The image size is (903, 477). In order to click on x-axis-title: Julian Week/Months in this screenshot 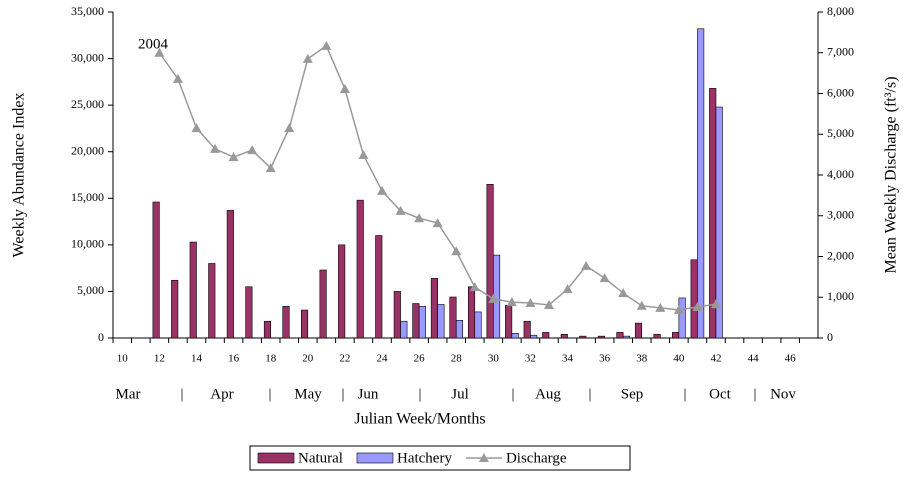, I will do `click(419, 419)`.